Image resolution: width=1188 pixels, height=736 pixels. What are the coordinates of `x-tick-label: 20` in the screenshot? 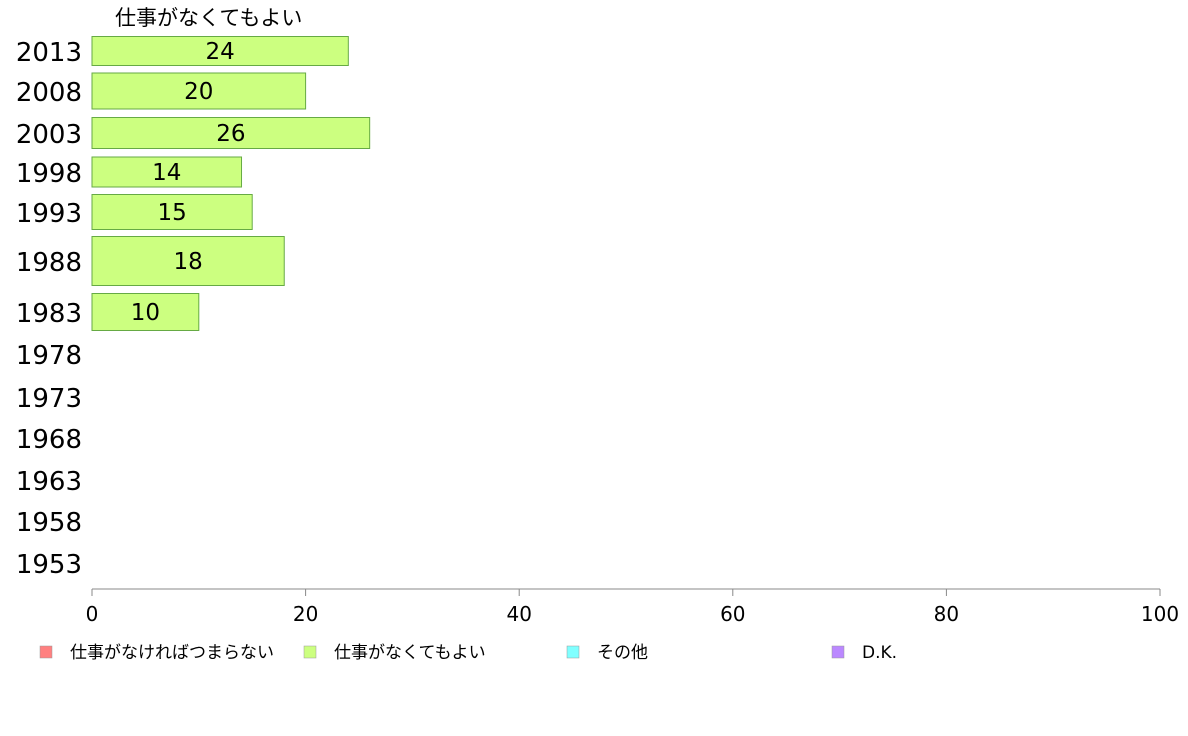 It's located at (305, 614).